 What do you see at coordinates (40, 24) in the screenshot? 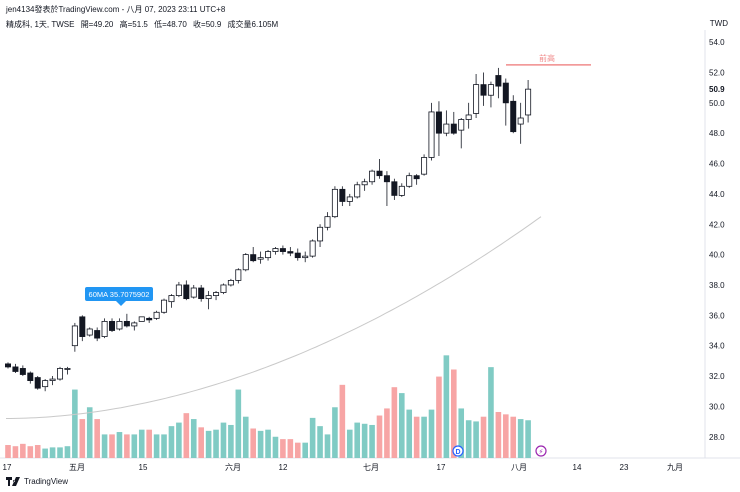
I see `symbol-name: 精成科, 1天, TWSE` at bounding box center [40, 24].